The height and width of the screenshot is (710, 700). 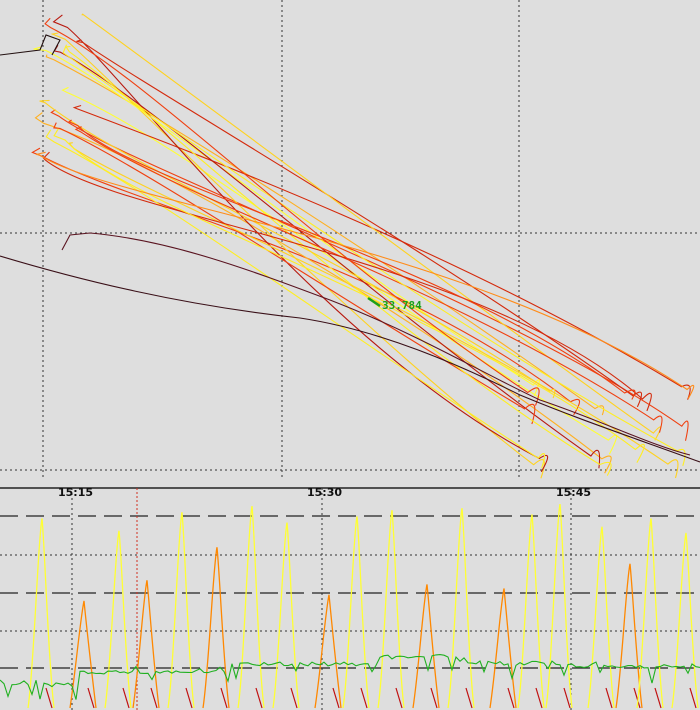 I want to click on x-tick-label-1530: 15:30, so click(x=324, y=492).